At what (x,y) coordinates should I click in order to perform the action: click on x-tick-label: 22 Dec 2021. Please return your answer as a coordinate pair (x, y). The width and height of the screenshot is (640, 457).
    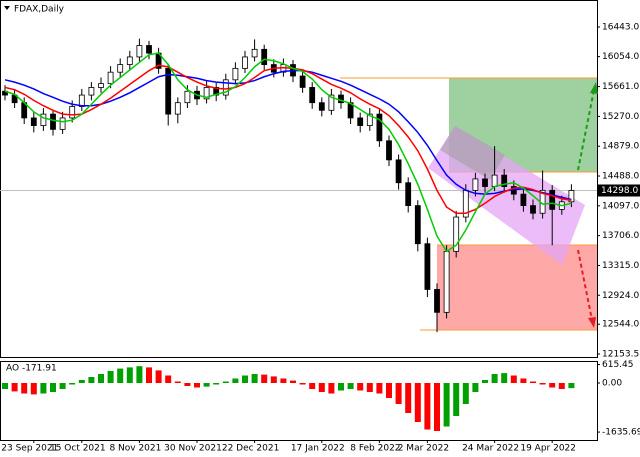
    Looking at the image, I should click on (251, 449).